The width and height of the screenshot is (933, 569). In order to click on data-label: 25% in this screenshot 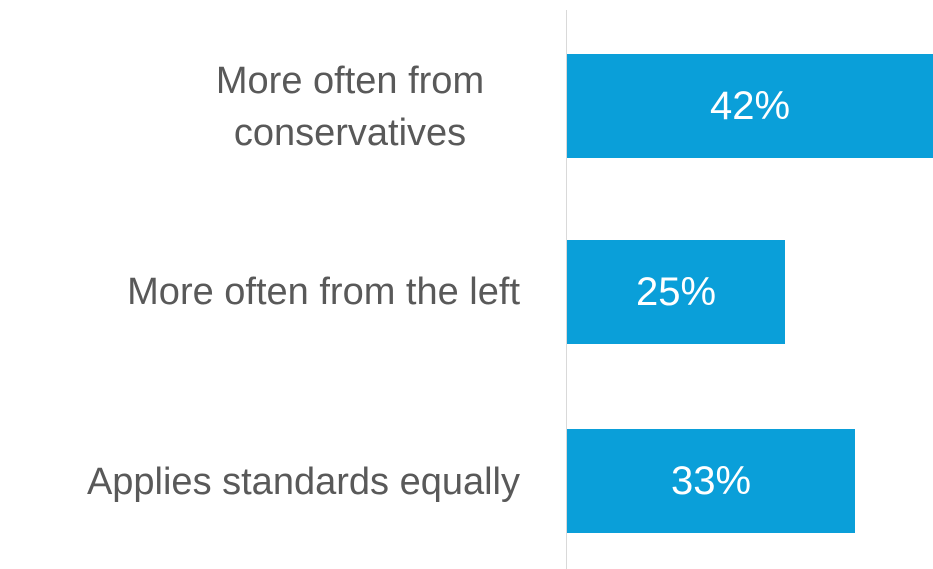, I will do `click(676, 291)`.